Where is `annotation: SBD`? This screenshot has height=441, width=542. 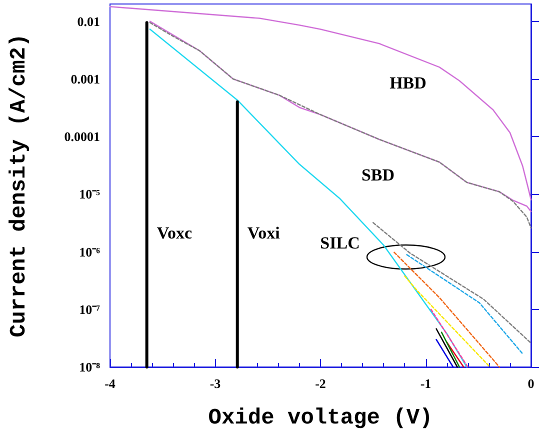 annotation: SBD is located at coordinates (378, 175).